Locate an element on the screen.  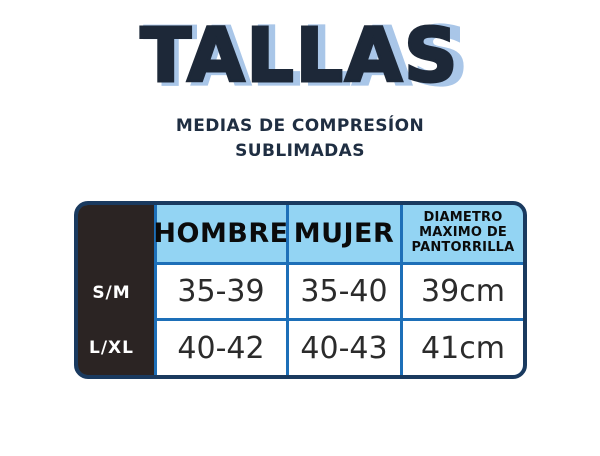
column-header-diametro: DIAMETRO MAXIMO DE PANTORRILLA is located at coordinates (462, 234).